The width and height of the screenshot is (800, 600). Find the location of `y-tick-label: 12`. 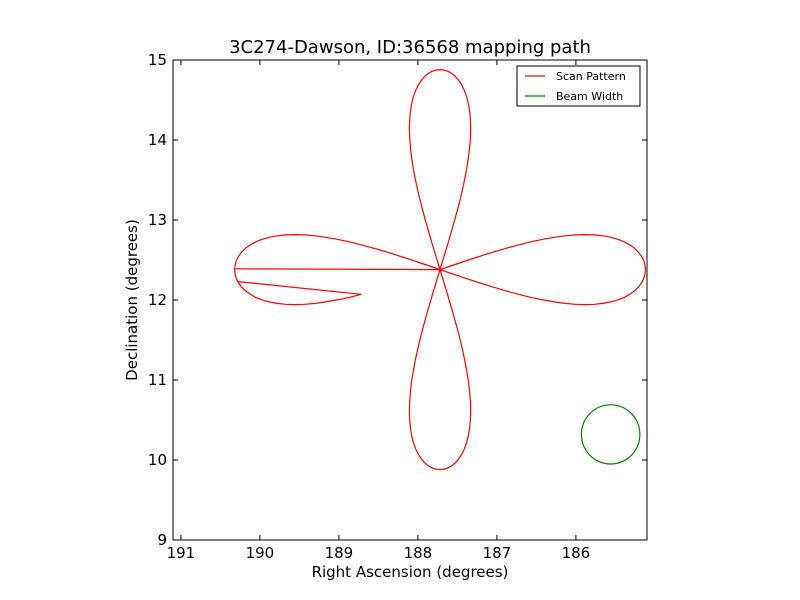

y-tick-label: 12 is located at coordinates (157, 300).